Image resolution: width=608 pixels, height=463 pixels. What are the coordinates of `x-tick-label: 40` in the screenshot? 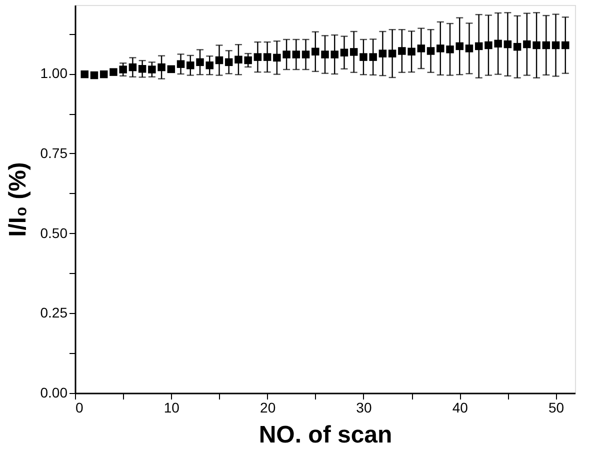 It's located at (460, 408).